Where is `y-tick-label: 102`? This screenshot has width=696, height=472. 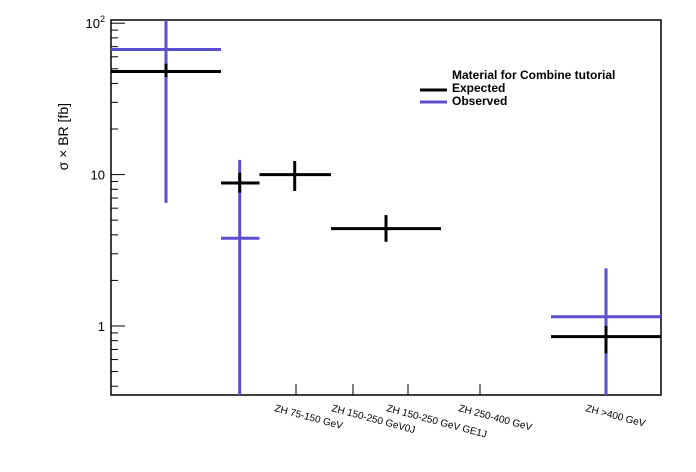 y-tick-label: 102 is located at coordinates (95, 22).